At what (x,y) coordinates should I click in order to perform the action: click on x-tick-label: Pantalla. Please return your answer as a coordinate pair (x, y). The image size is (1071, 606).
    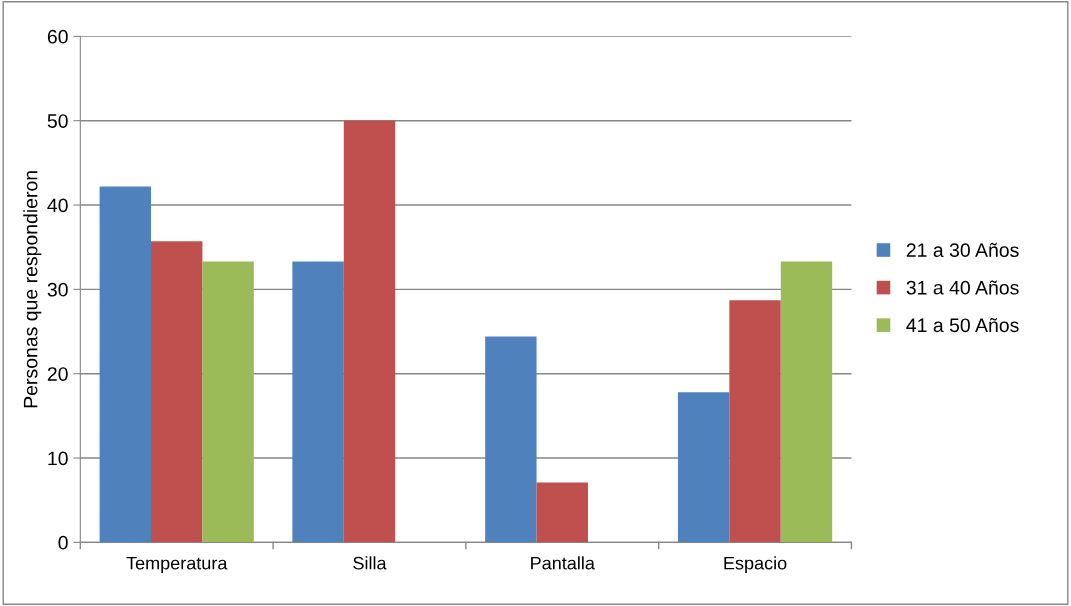
    Looking at the image, I should click on (563, 563).